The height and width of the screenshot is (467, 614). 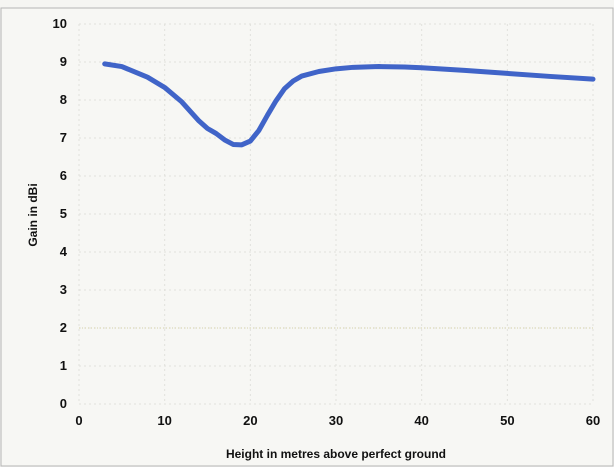 I want to click on gain-series-line, so click(x=349, y=104).